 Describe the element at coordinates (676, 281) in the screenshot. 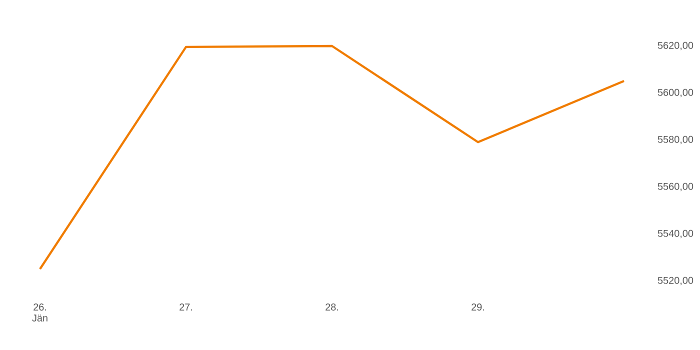

I see `y-tick-label: 5520,00` at that location.